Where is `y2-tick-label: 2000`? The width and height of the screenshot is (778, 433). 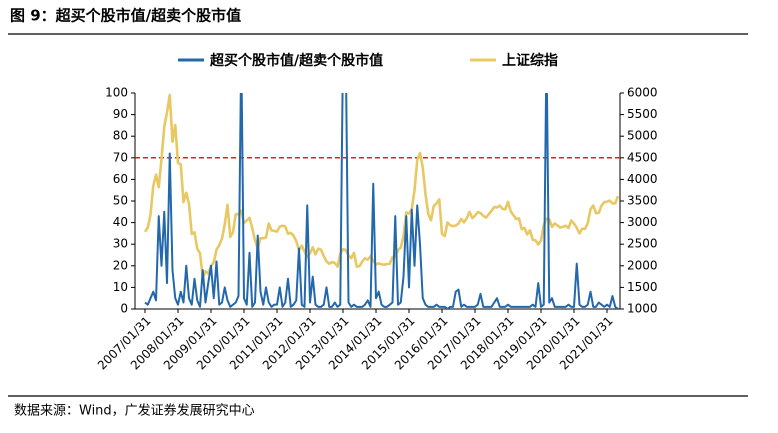
y2-tick-label: 2000 is located at coordinates (642, 265).